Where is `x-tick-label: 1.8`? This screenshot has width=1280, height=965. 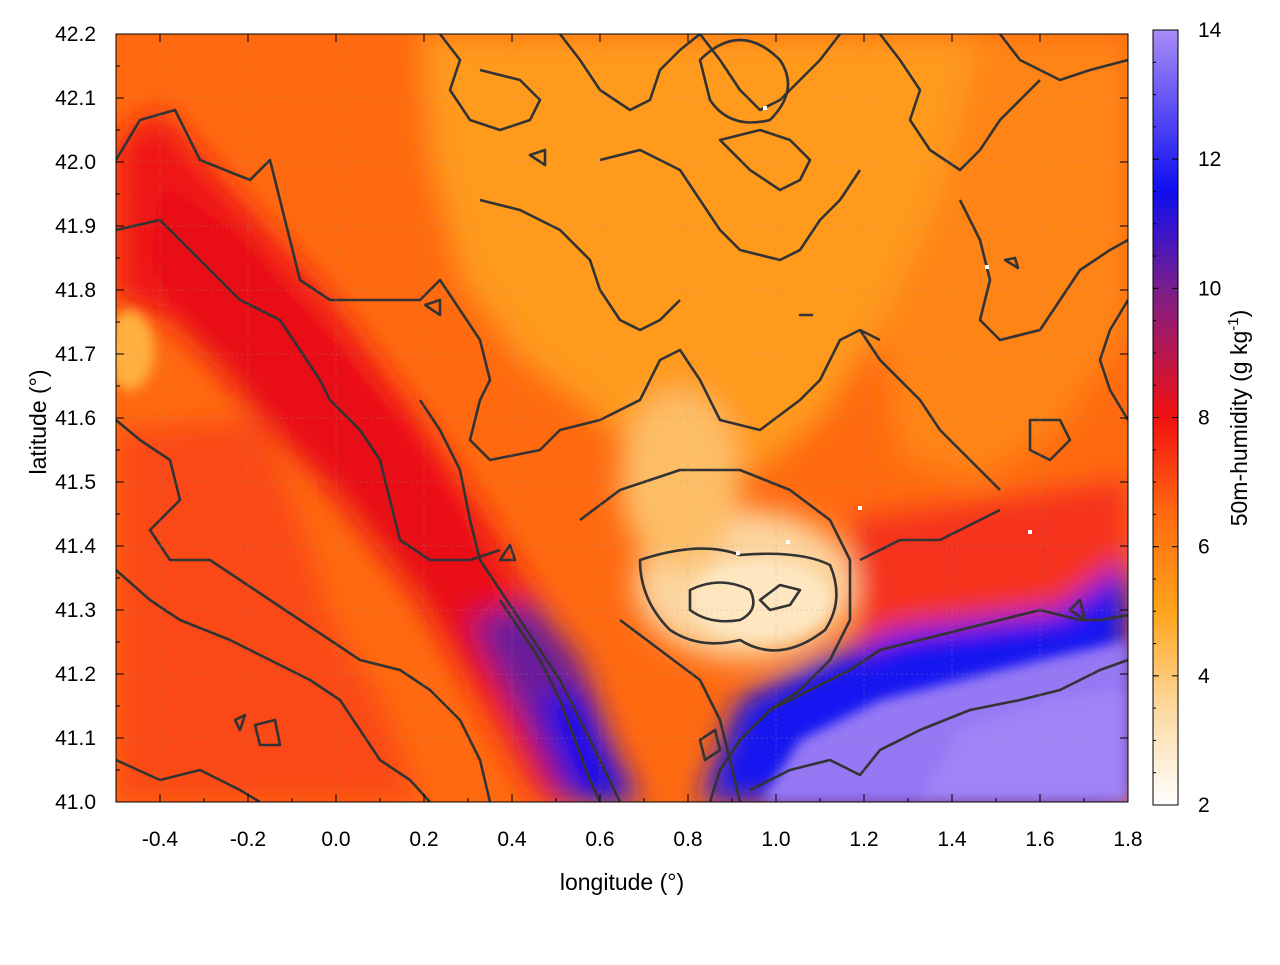
x-tick-label: 1.8 is located at coordinates (1127, 839).